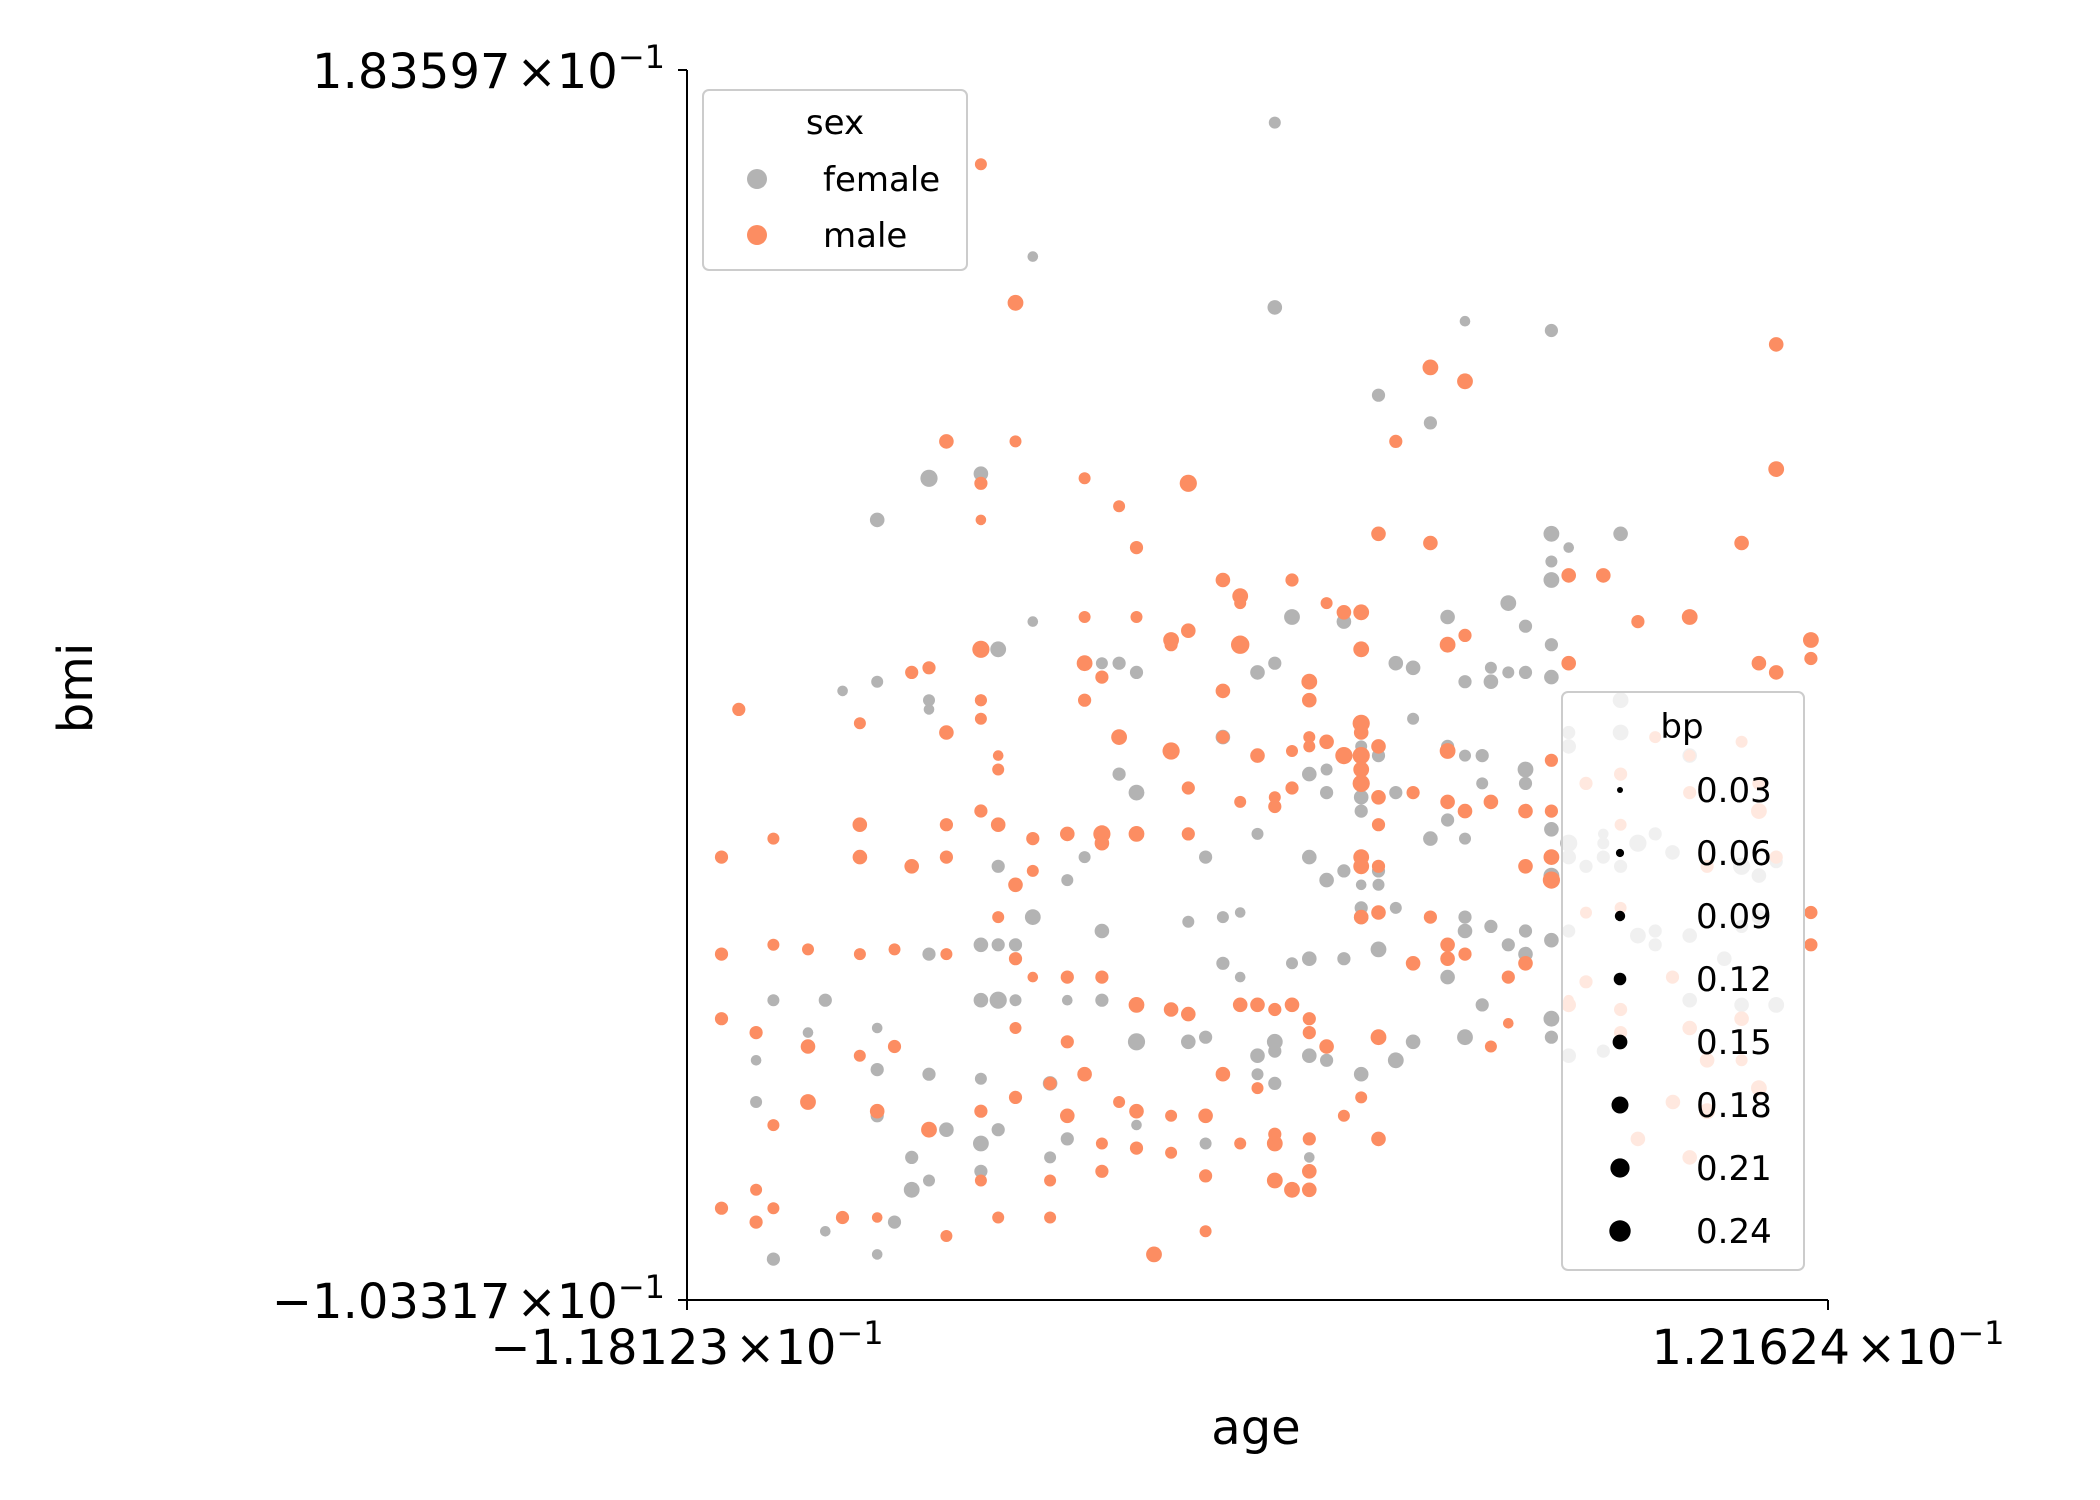  What do you see at coordinates (1734, 791) in the screenshot?
I see `bp-legend-label: 0.03` at bounding box center [1734, 791].